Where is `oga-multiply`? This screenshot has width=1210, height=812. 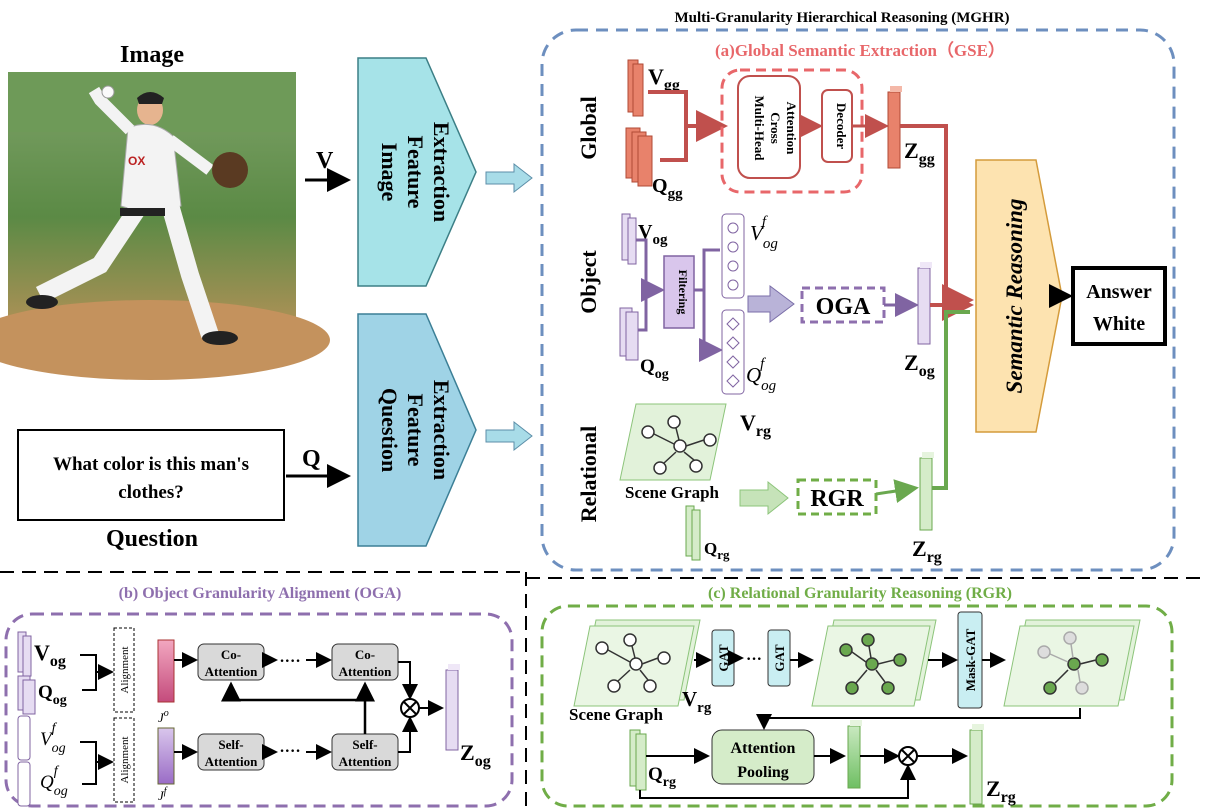
oga-multiply is located at coordinates (410, 708).